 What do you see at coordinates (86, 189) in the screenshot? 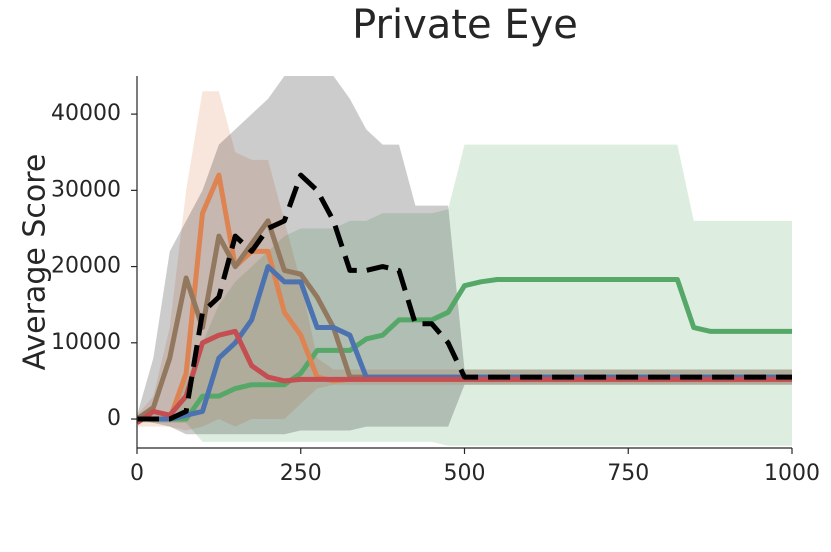
I see `y-tick-label: 30000` at bounding box center [86, 189].